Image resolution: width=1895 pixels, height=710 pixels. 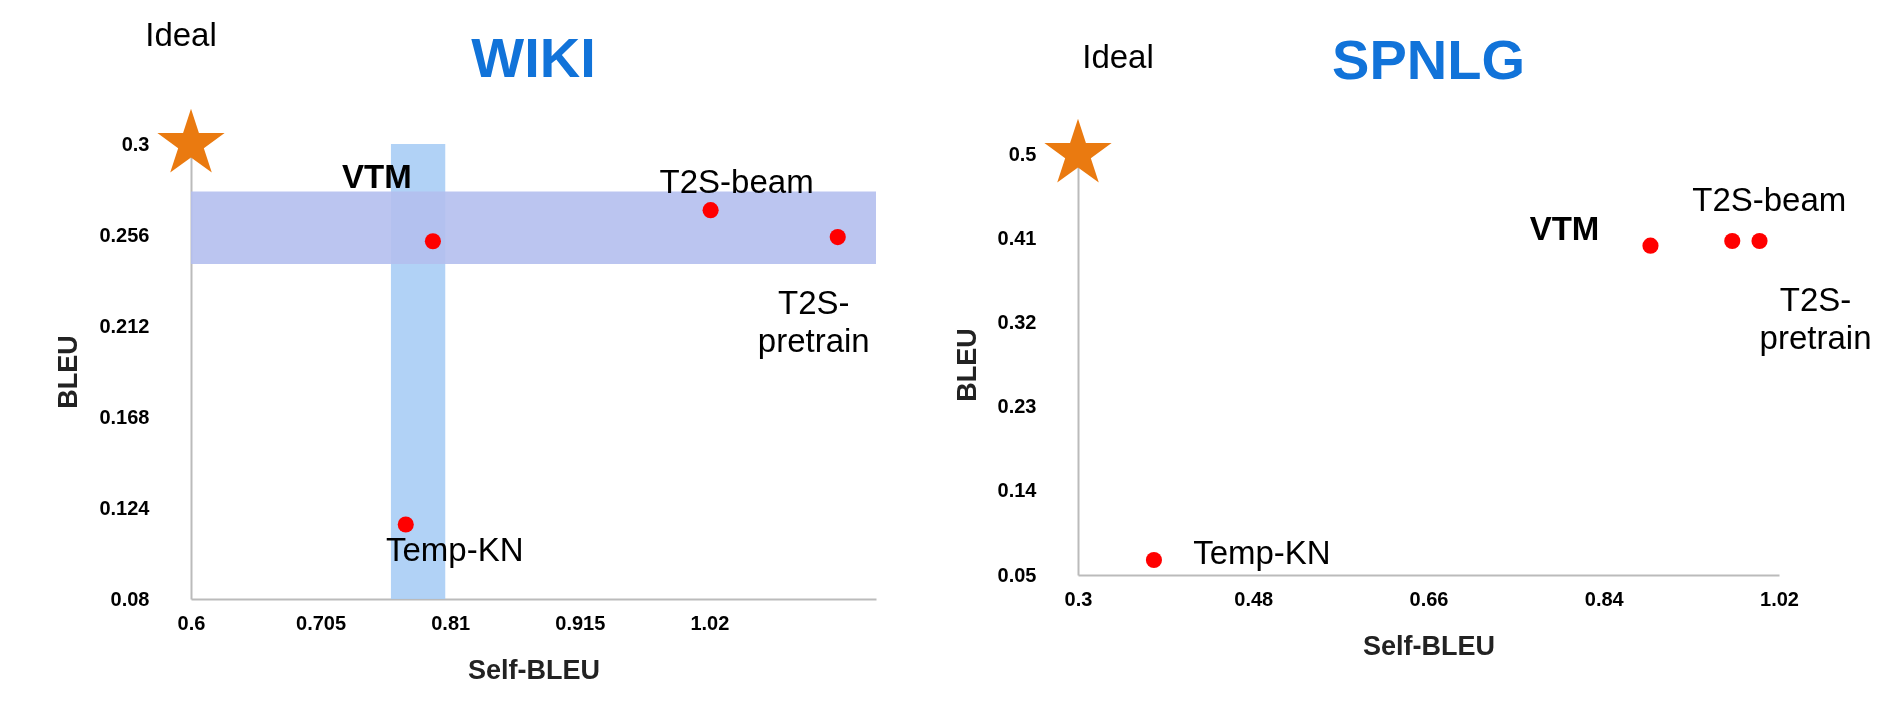 I want to click on chart-title: SPNLG, so click(x=1428, y=59).